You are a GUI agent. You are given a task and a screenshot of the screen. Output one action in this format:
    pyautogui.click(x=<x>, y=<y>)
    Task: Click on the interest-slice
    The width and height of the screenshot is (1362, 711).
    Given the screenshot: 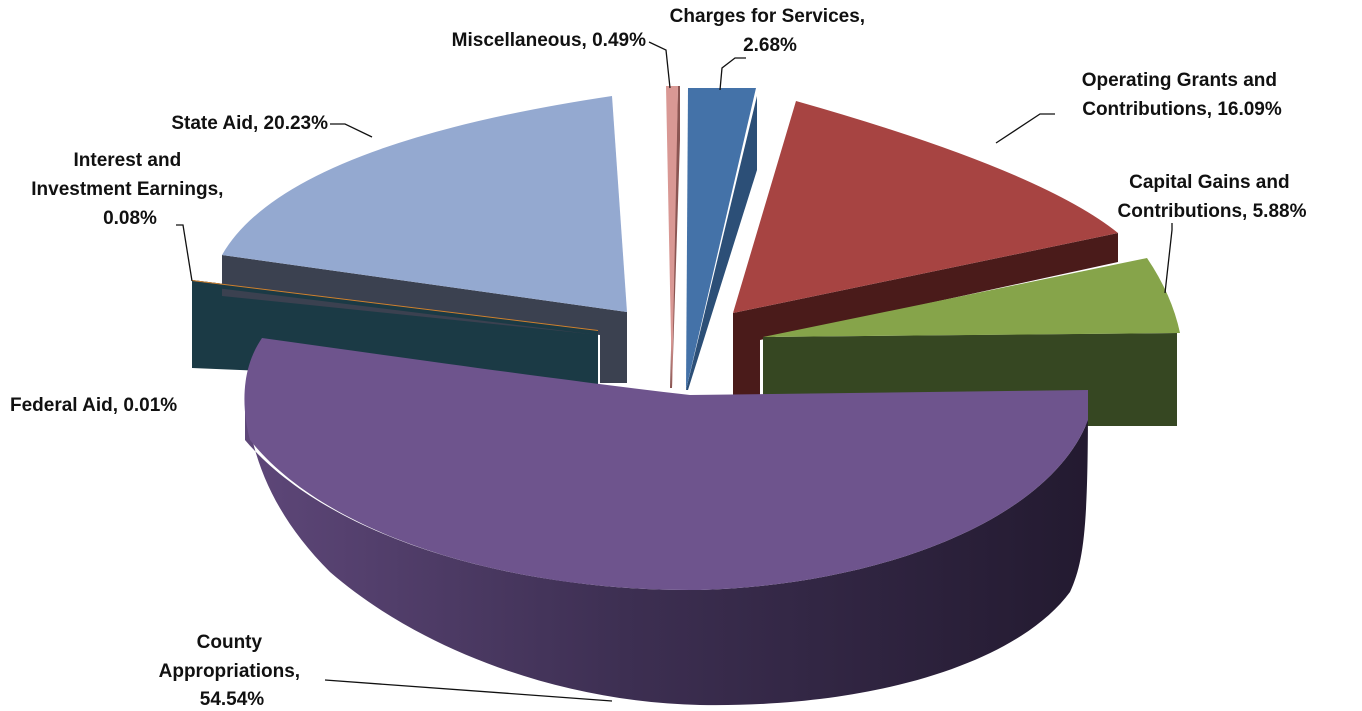 What is the action you would take?
    pyautogui.click(x=395, y=305)
    